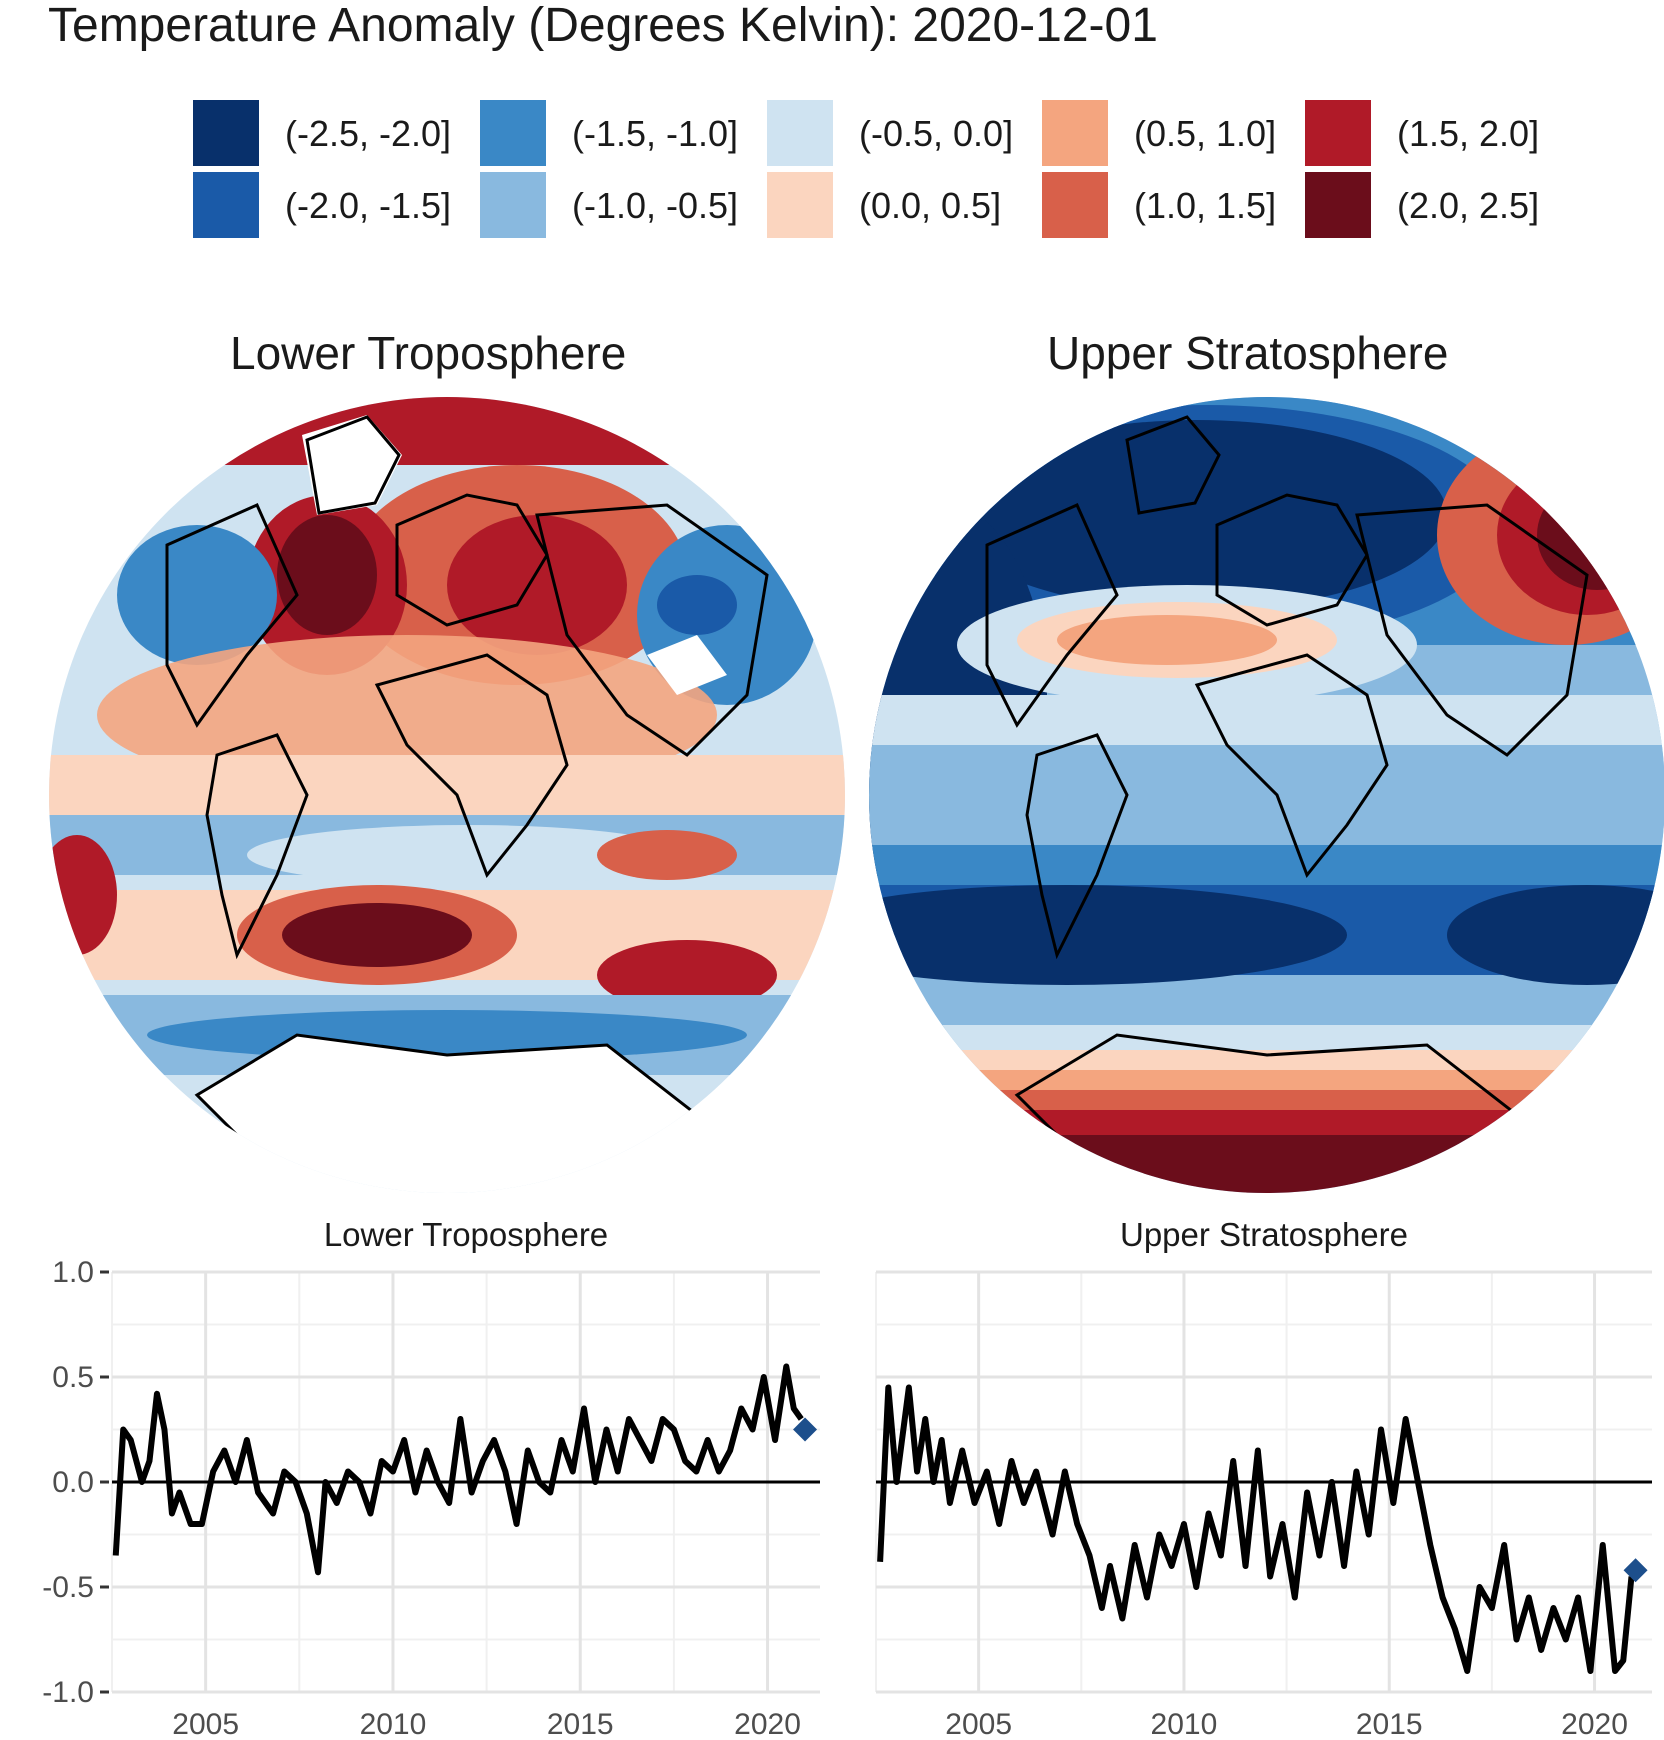 The width and height of the screenshot is (1664, 1740). Describe the element at coordinates (428, 353) in the screenshot. I see `map-title-lower-troposphere: Lower Troposphere` at that location.